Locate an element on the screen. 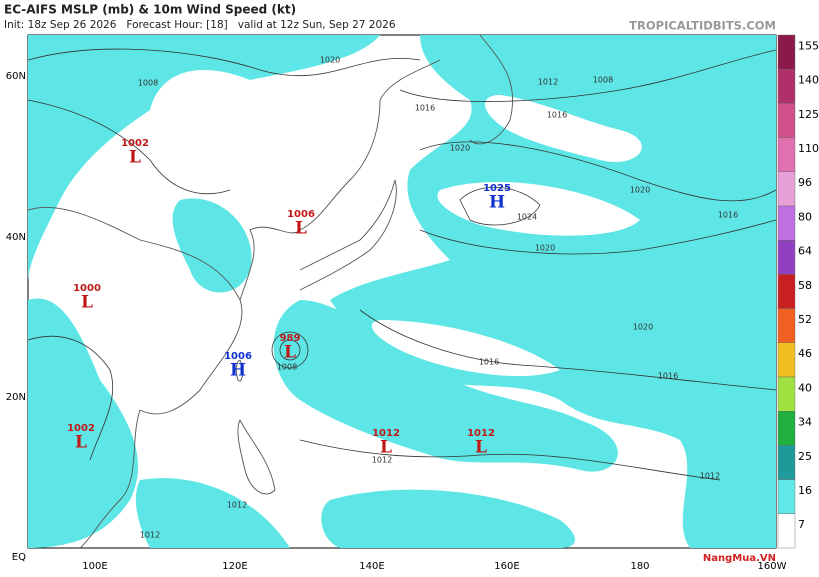 Image resolution: width=819 pixels, height=577 pixels. colorbar-label: 52 is located at coordinates (805, 319).